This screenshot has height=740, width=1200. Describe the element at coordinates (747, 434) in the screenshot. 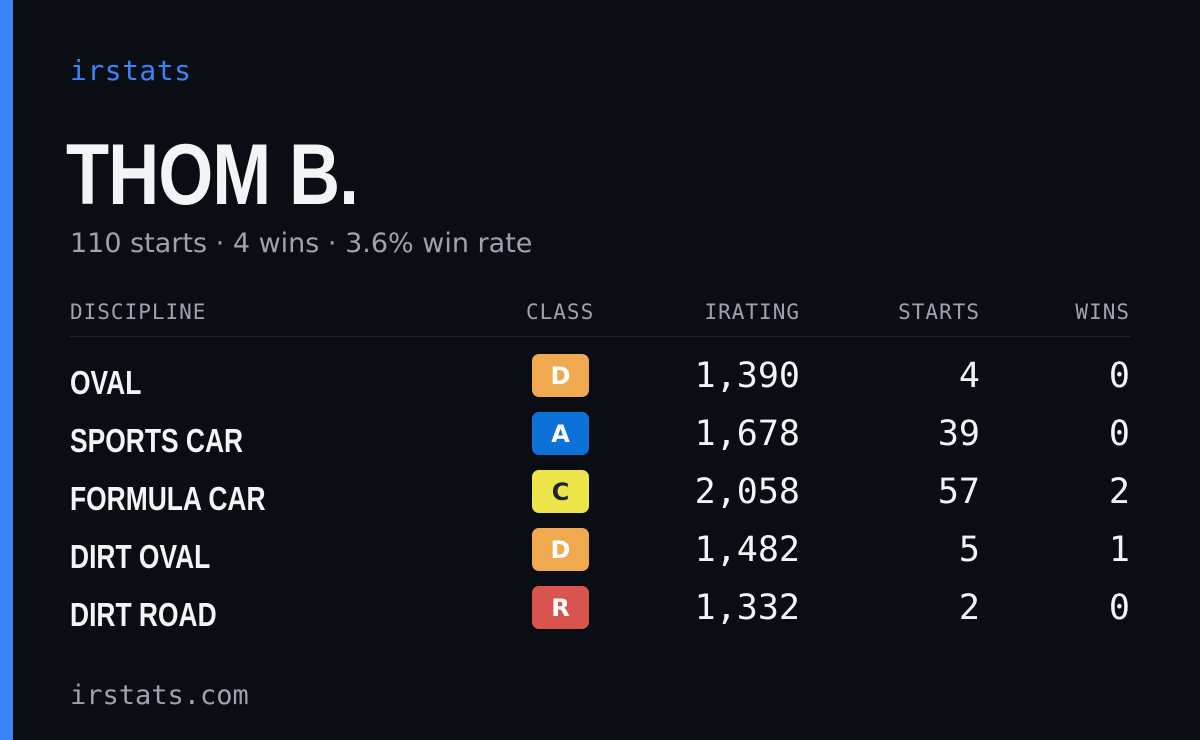

I see `irating-value: 1,678` at that location.